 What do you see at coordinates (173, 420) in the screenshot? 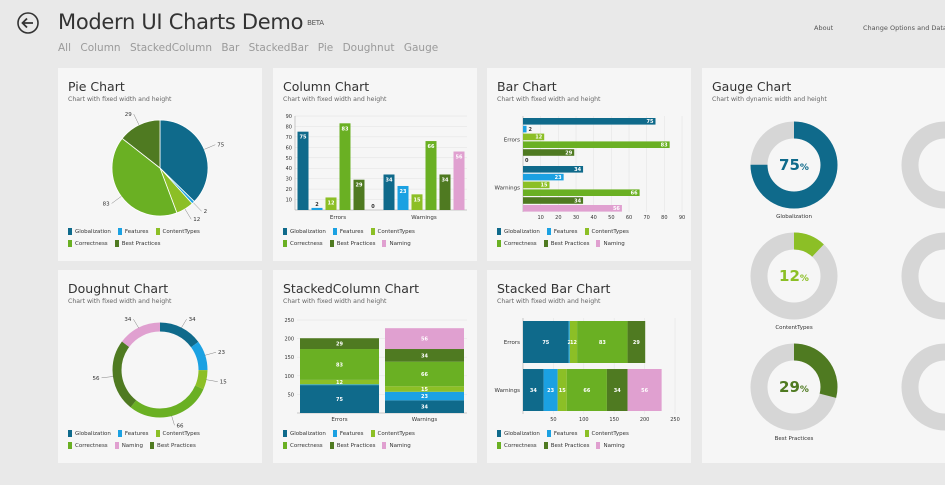
I see `doughnut-leader-line` at bounding box center [173, 420].